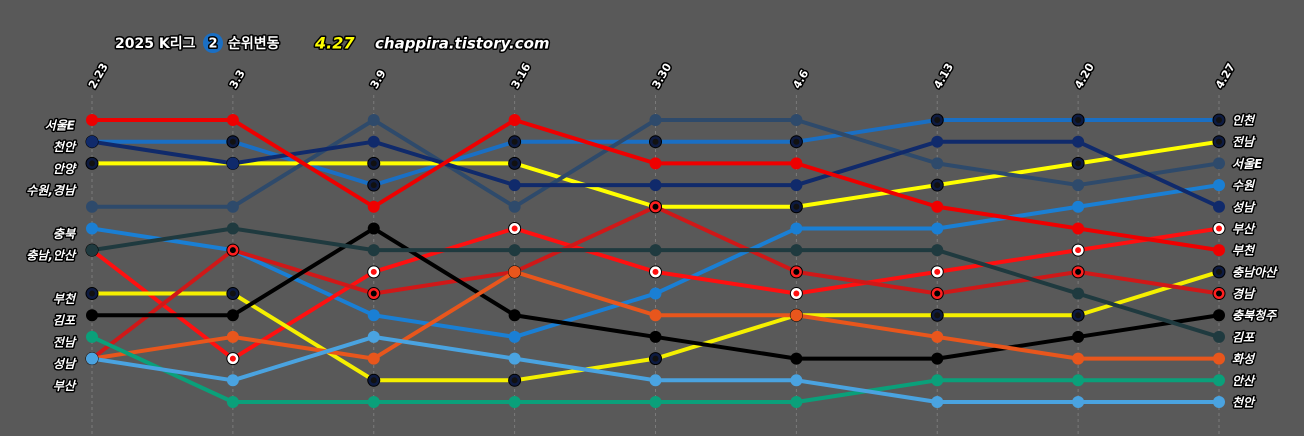  Describe the element at coordinates (65, 169) in the screenshot. I see `left-label: 안양` at that location.